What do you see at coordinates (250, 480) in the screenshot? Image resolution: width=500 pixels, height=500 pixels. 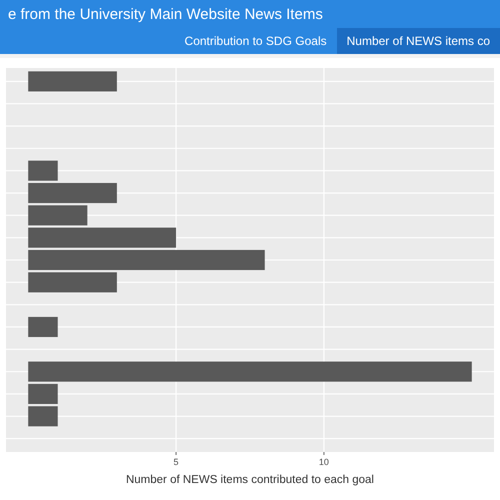 I see `x-axis-title: Number of NEWS items contributed to each goal` at bounding box center [250, 480].